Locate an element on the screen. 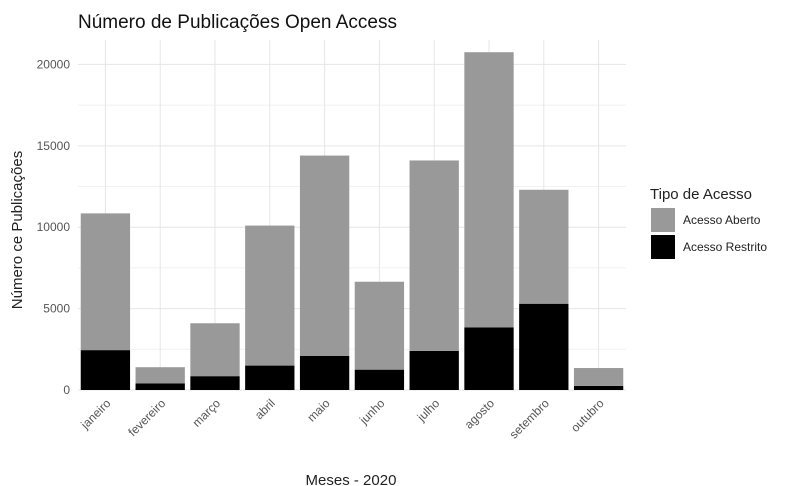 This screenshot has width=785, height=486. bar-março-acesso-aberto is located at coordinates (215, 350).